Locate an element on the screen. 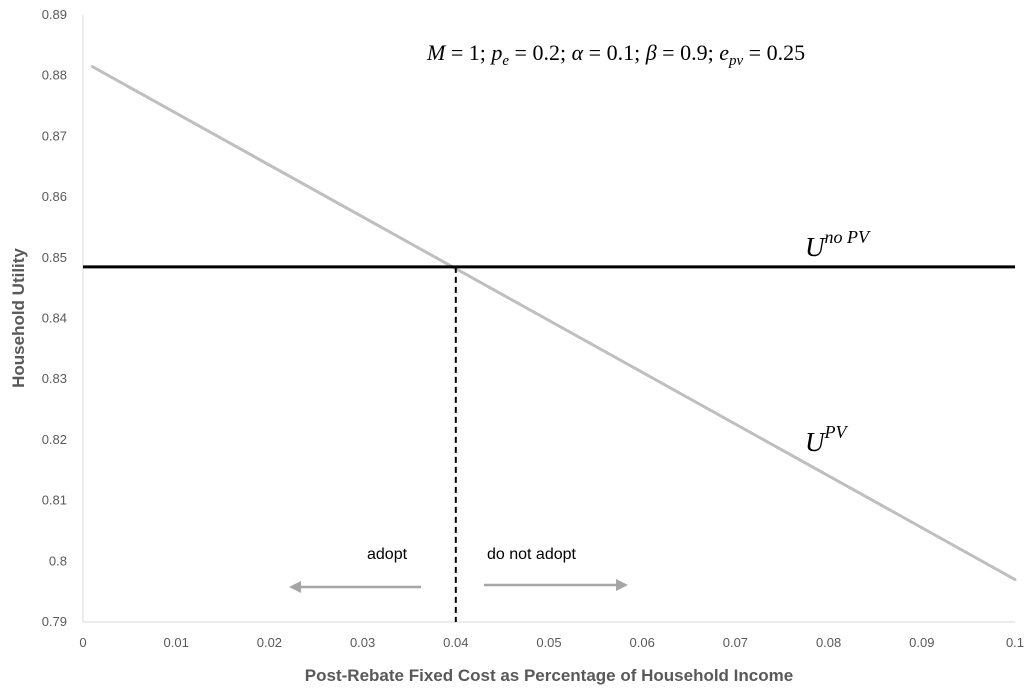  x-tick-label: 0.03 is located at coordinates (362, 642).